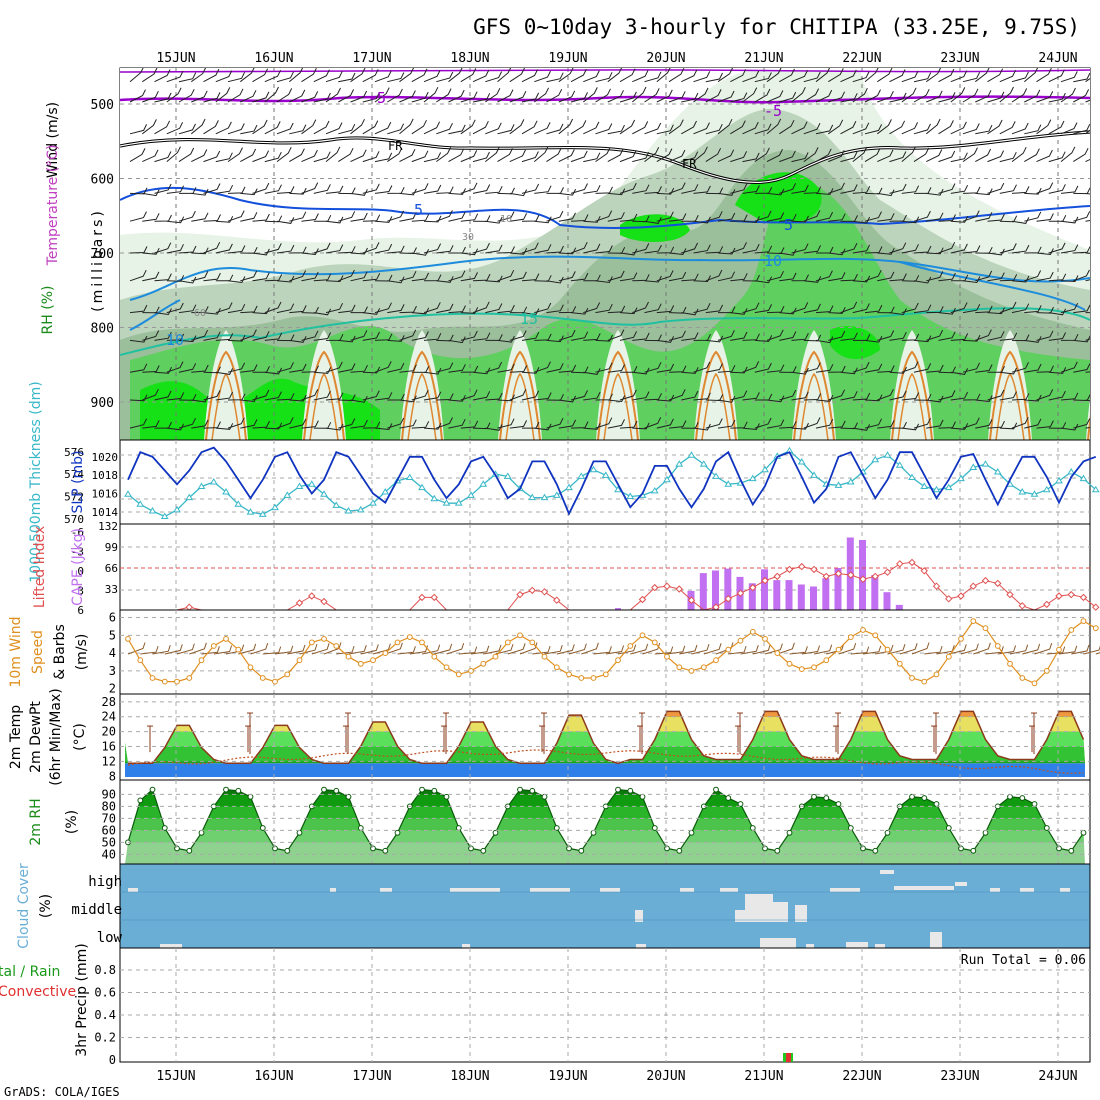  What do you see at coordinates (639, 916) in the screenshot?
I see `mid-cloud-block` at bounding box center [639, 916].